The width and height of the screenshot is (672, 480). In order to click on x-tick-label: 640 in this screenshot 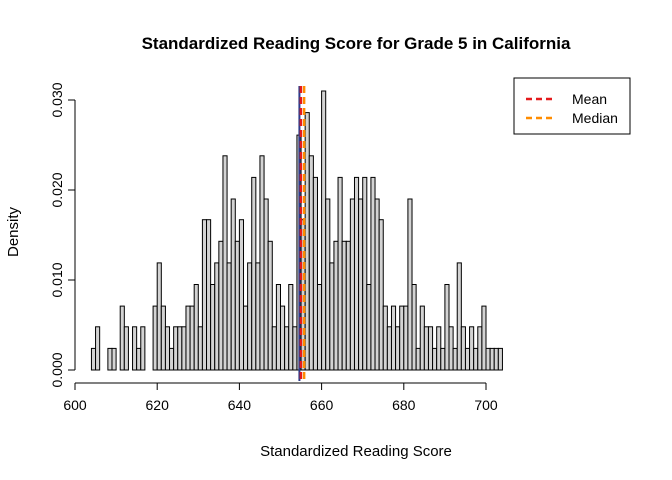, I will do `click(240, 405)`.